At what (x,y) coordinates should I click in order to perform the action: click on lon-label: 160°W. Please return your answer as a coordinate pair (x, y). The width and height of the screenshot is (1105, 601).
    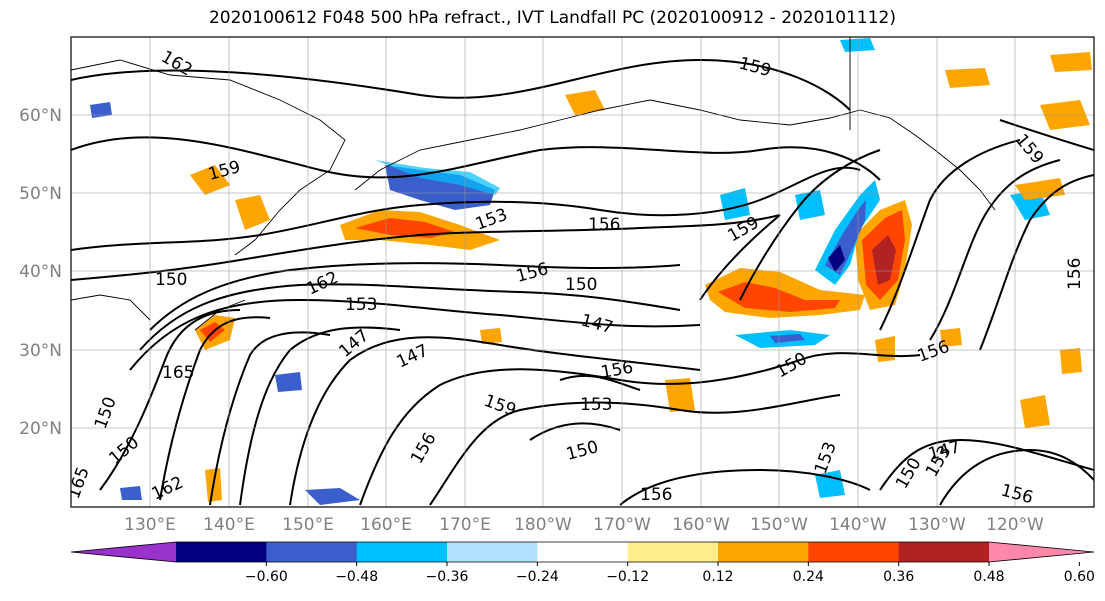
    Looking at the image, I should click on (701, 525).